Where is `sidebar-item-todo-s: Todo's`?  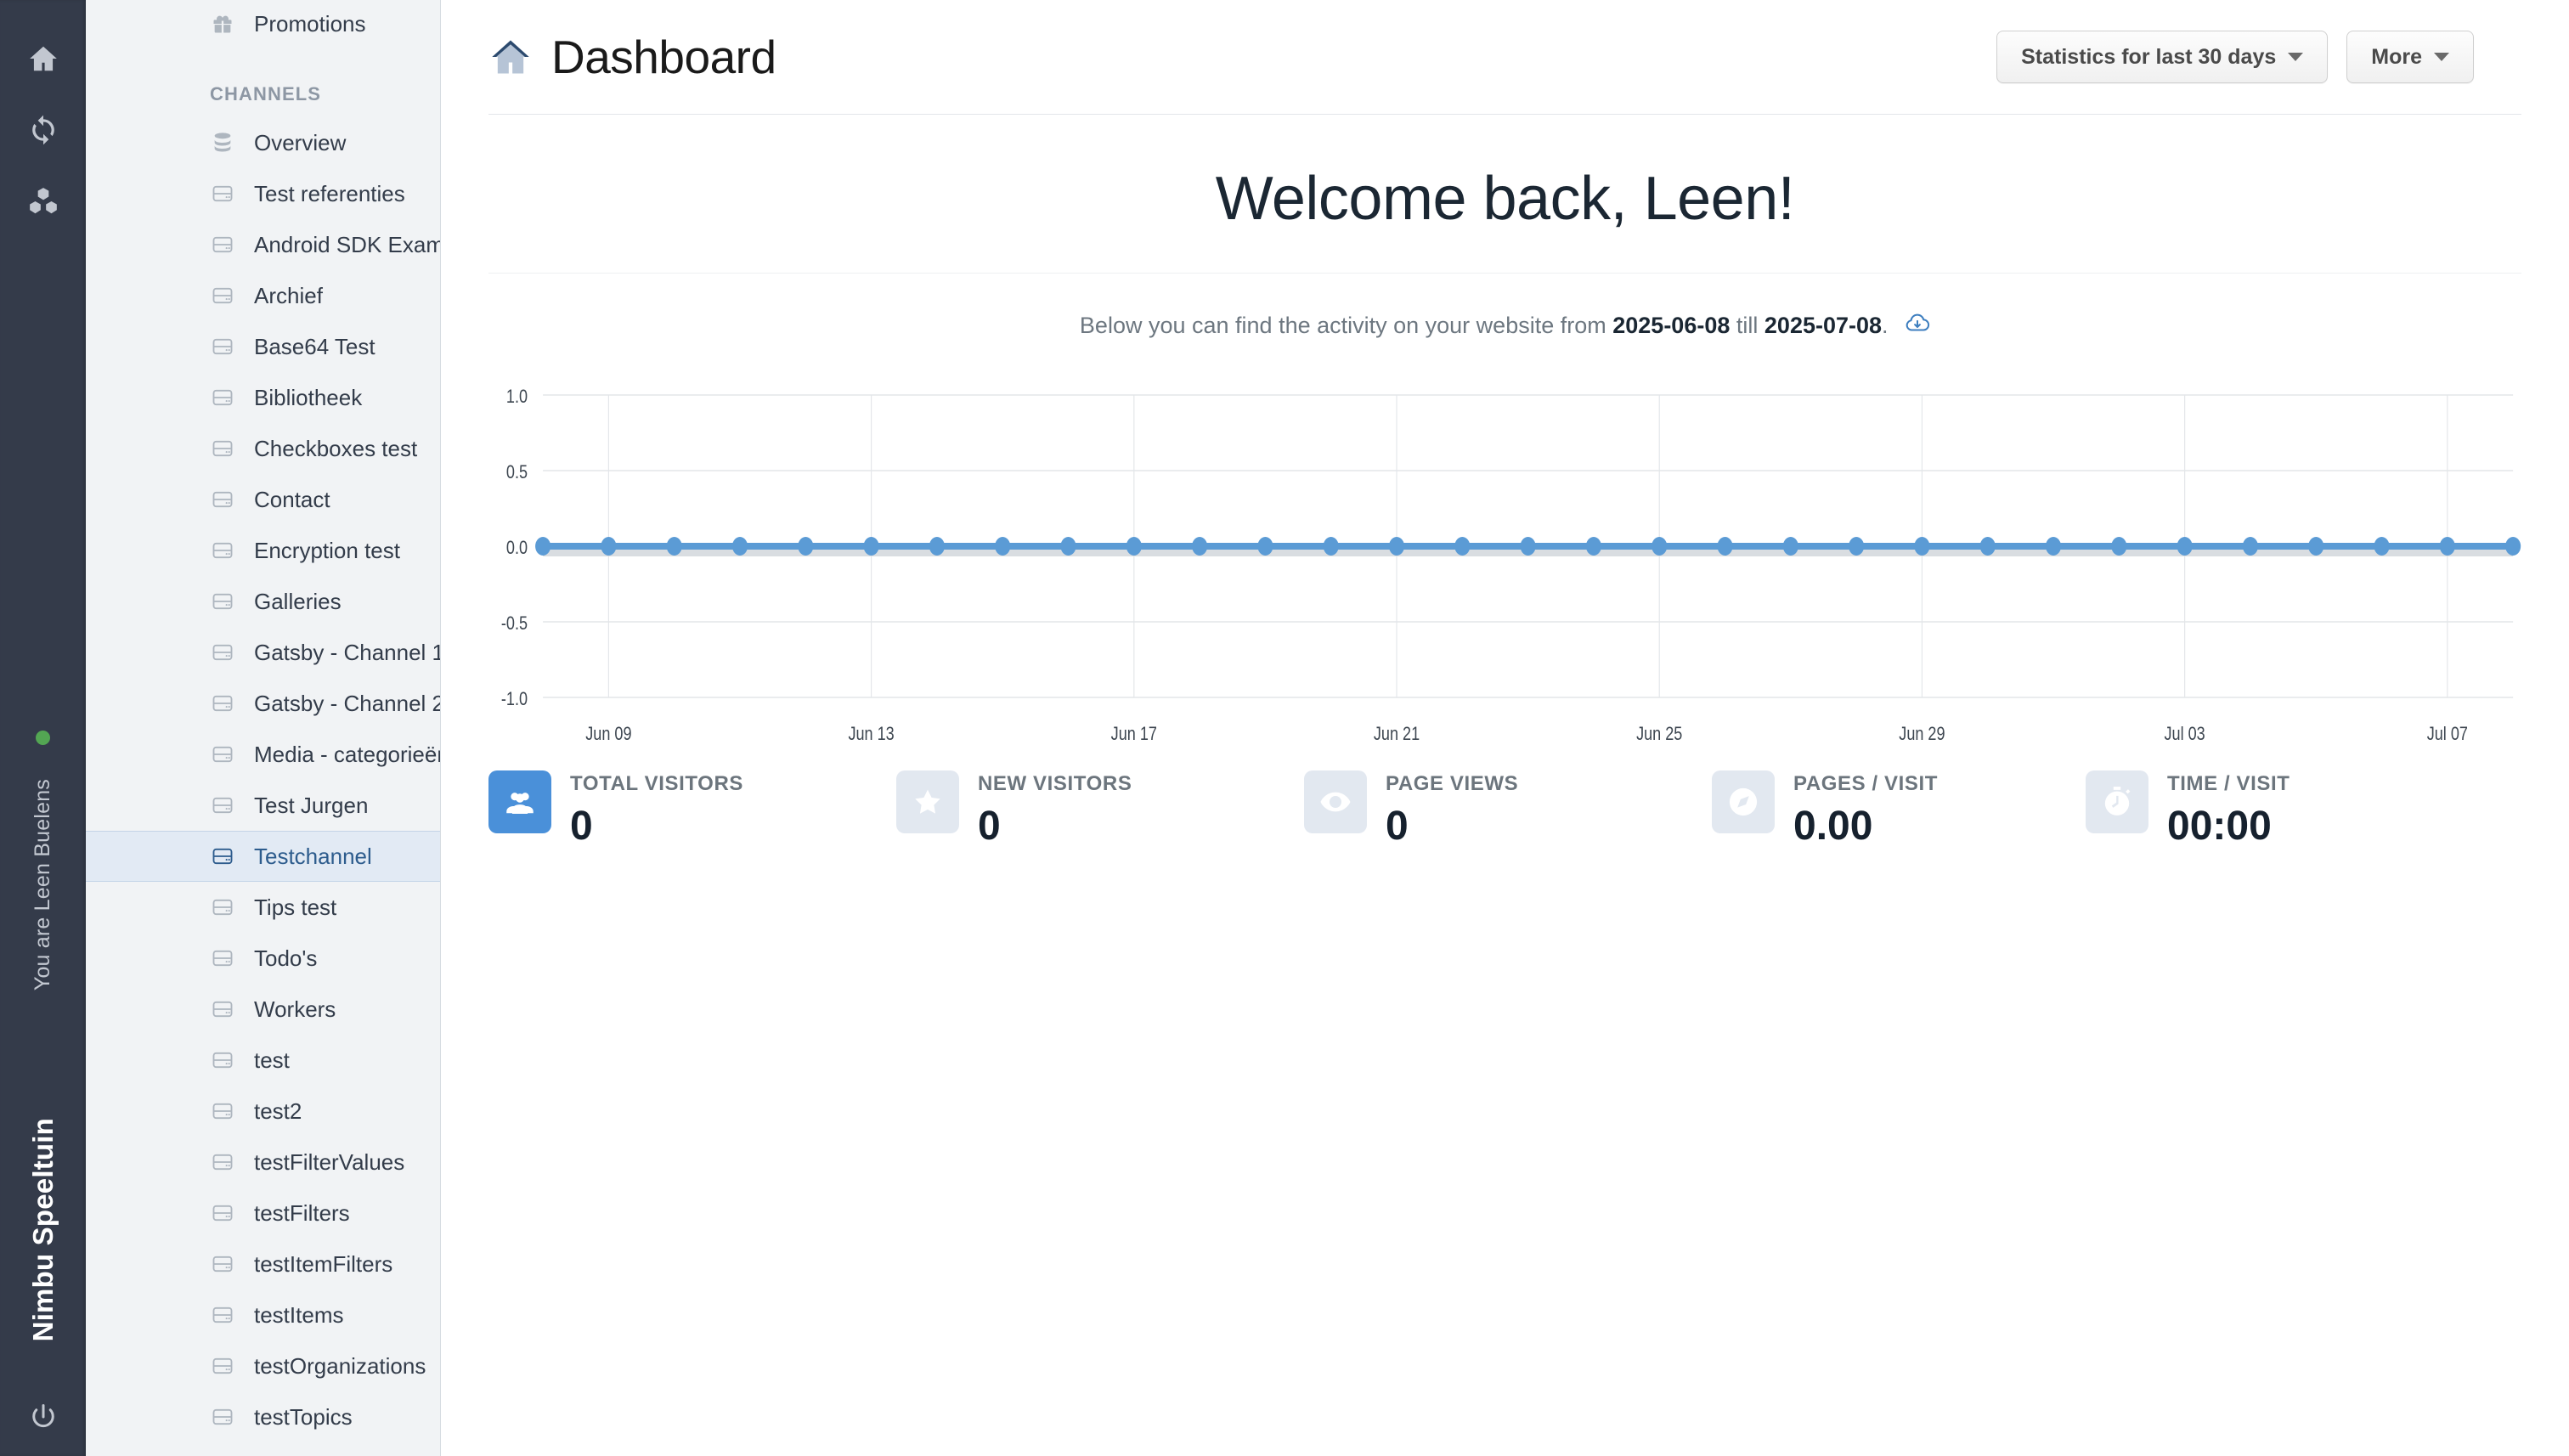 sidebar-item-todo-s: Todo's is located at coordinates (263, 959).